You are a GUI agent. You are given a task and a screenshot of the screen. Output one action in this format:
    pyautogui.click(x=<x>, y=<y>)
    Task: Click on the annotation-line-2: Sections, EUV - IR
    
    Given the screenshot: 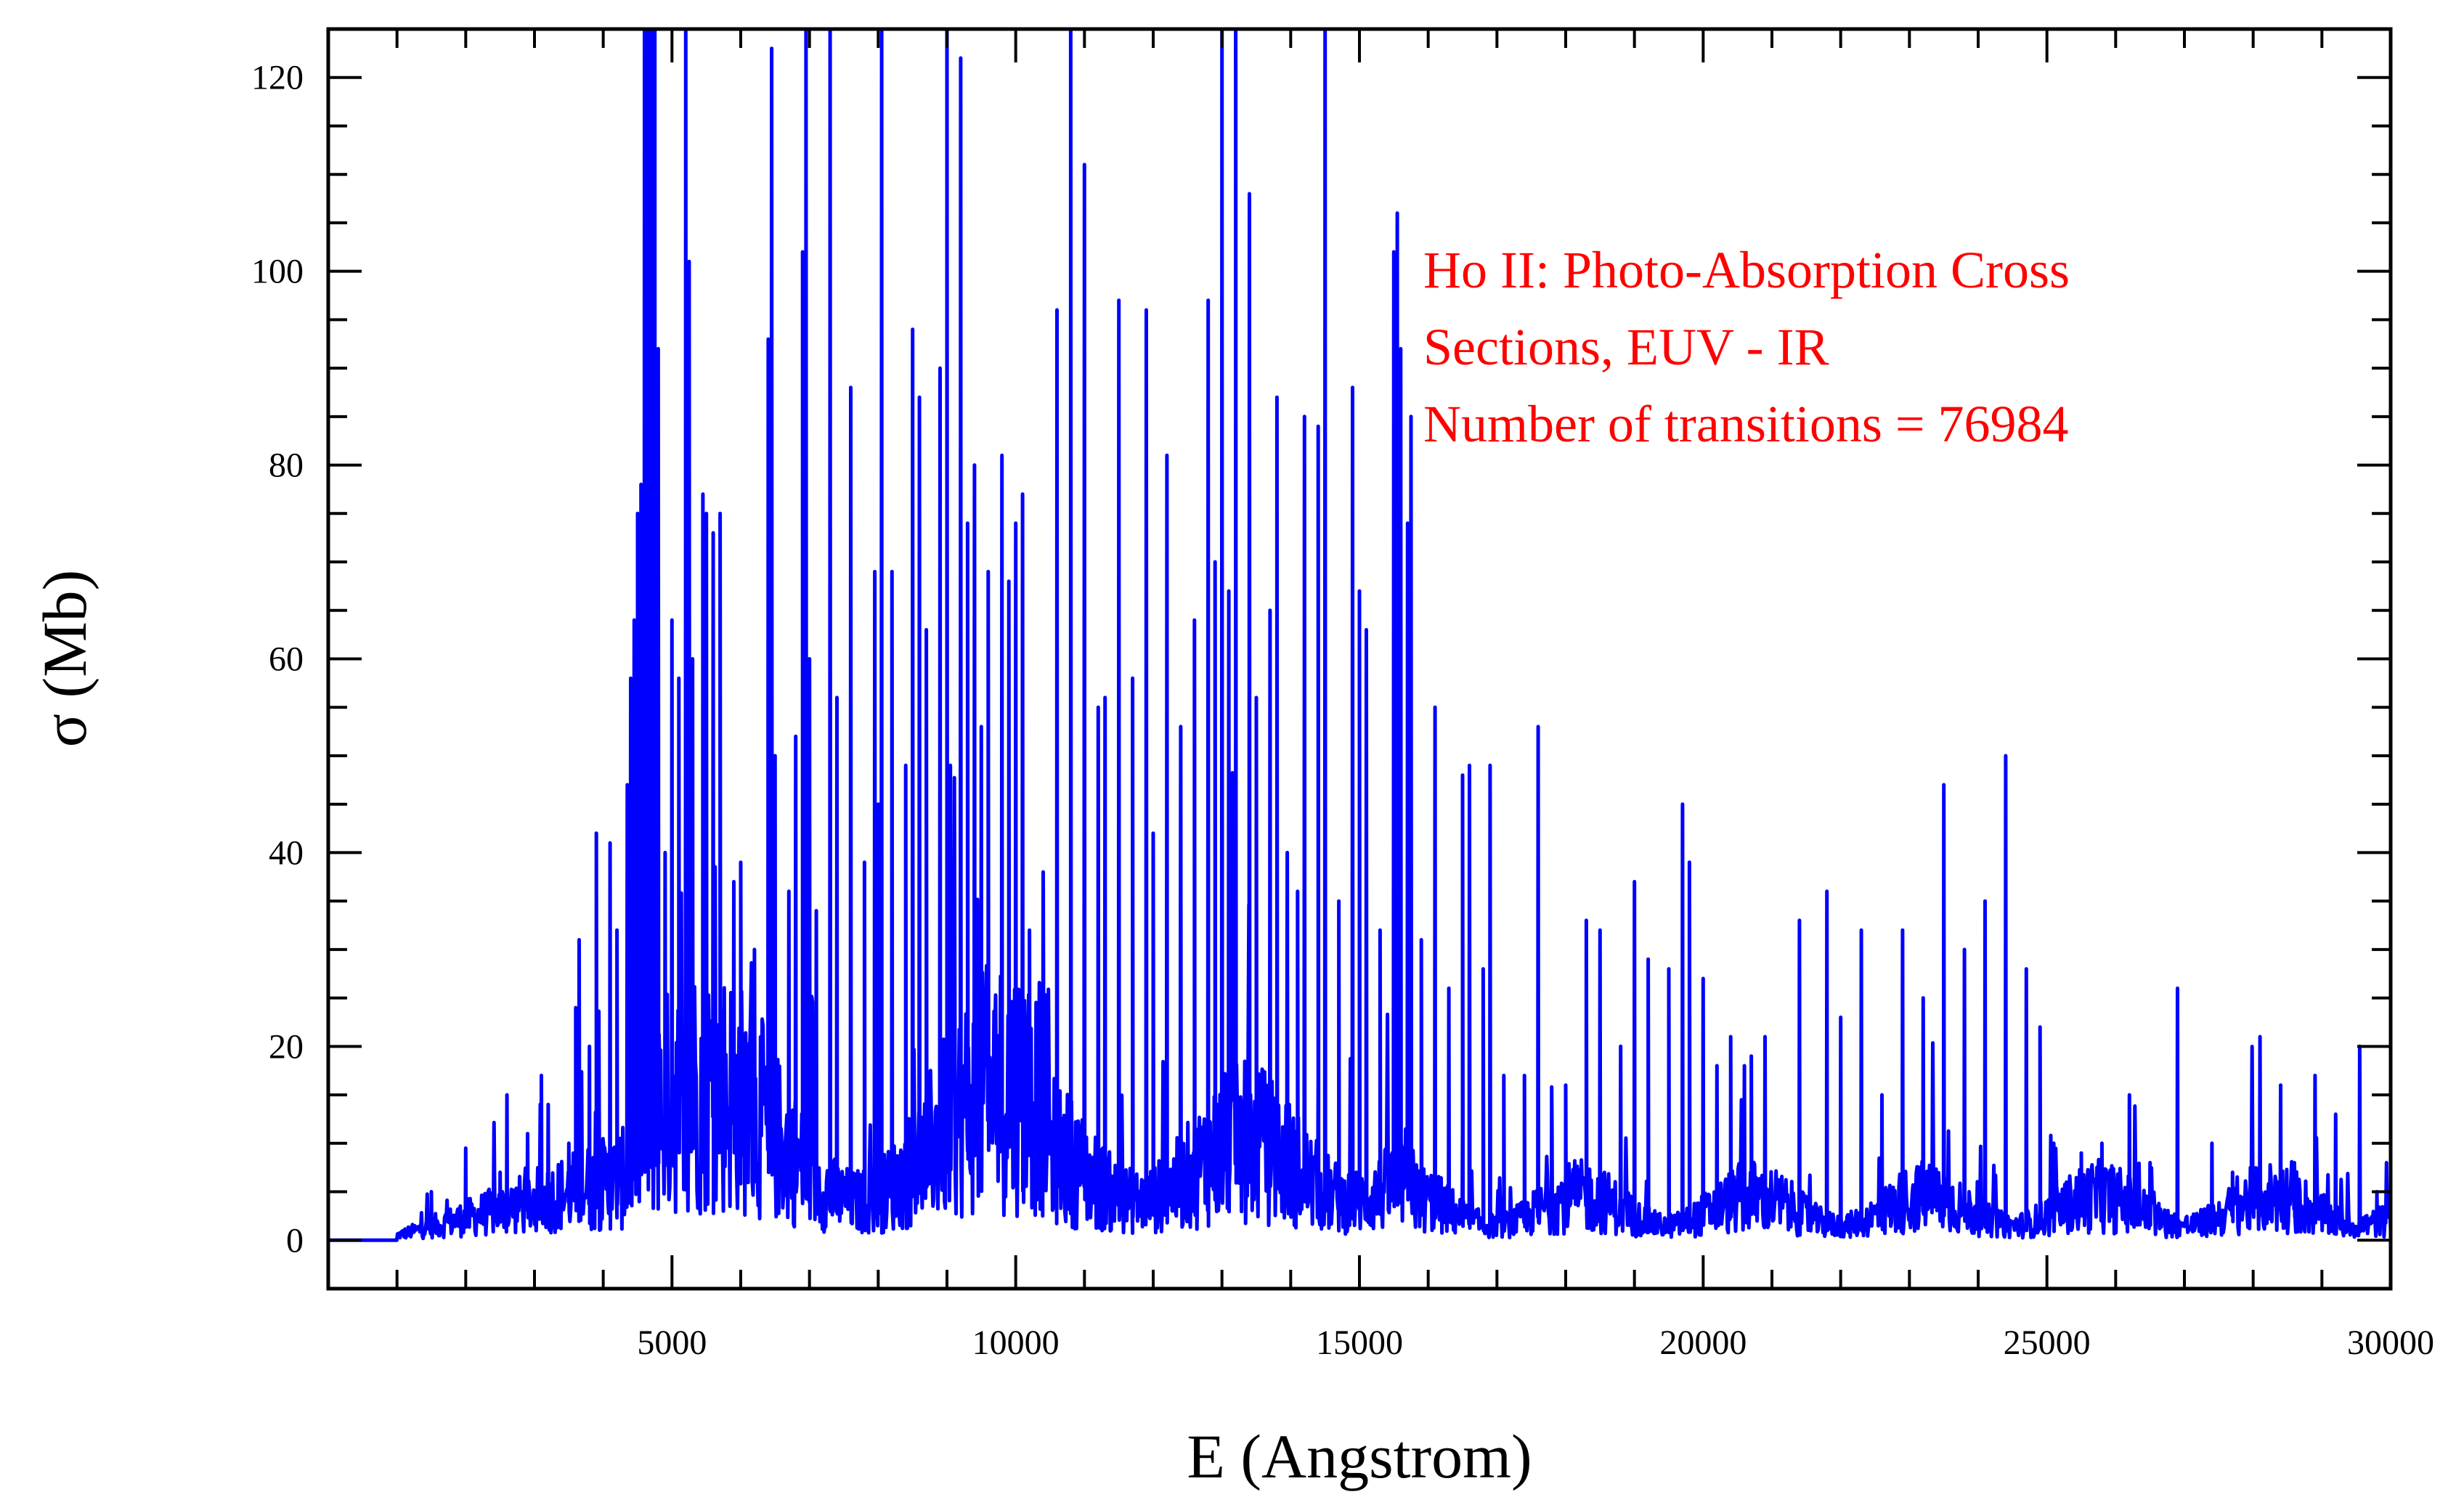 What is the action you would take?
    pyautogui.click(x=1626, y=347)
    